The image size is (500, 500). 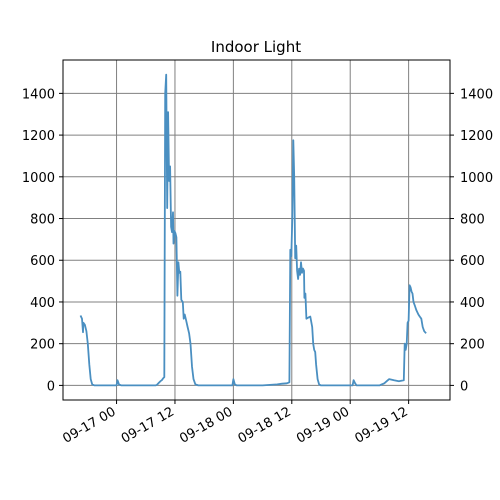 I want to click on y-tick-label-right: 1200, so click(x=476, y=136).